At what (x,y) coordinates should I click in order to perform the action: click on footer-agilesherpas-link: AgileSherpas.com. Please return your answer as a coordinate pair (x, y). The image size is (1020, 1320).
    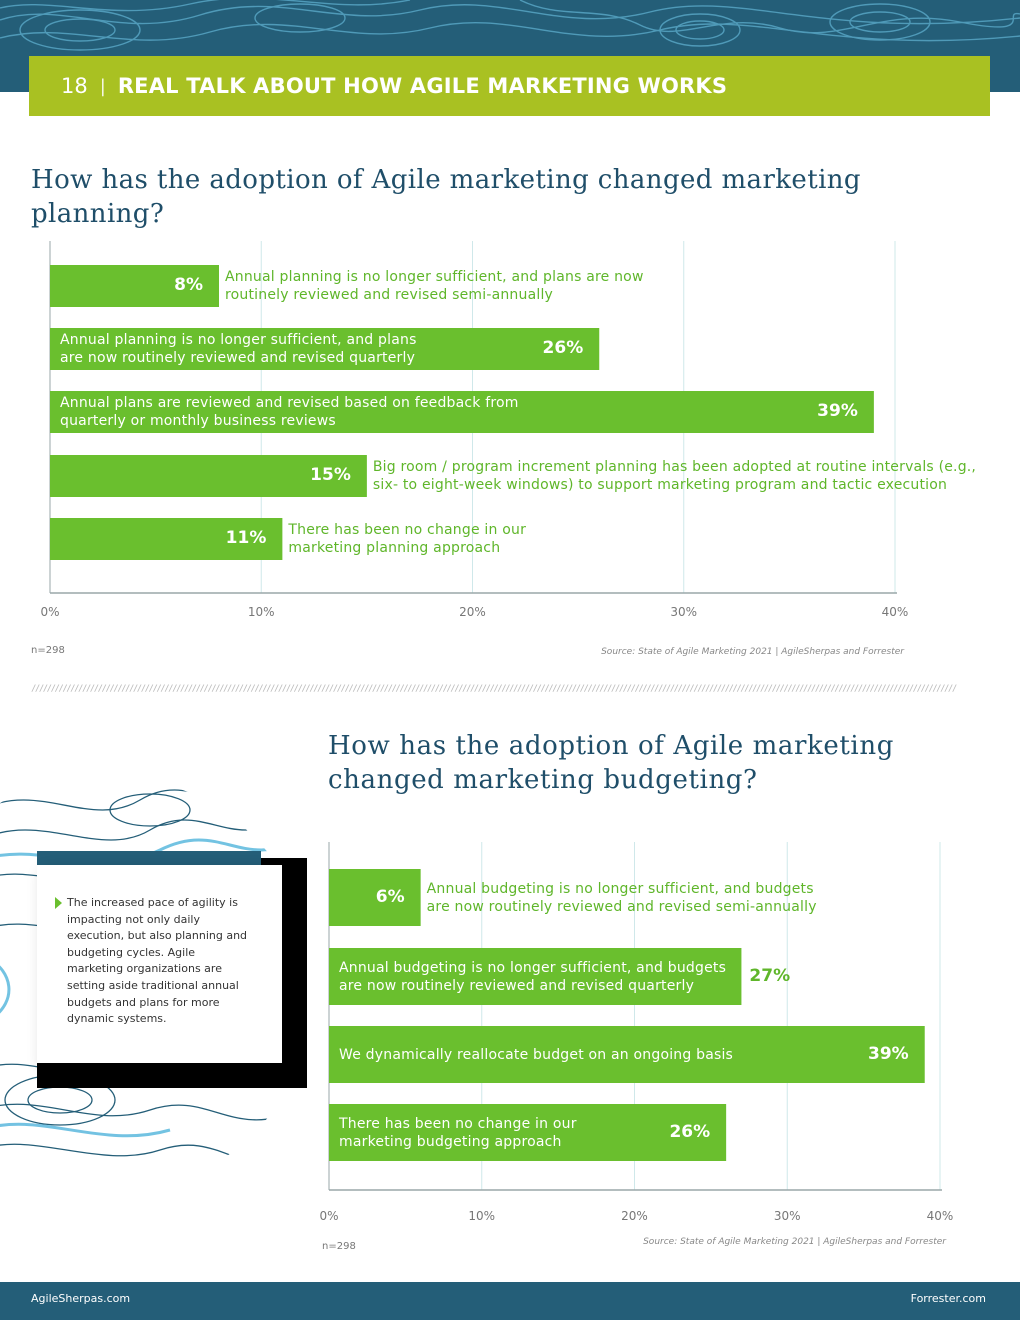
    Looking at the image, I should click on (81, 1298).